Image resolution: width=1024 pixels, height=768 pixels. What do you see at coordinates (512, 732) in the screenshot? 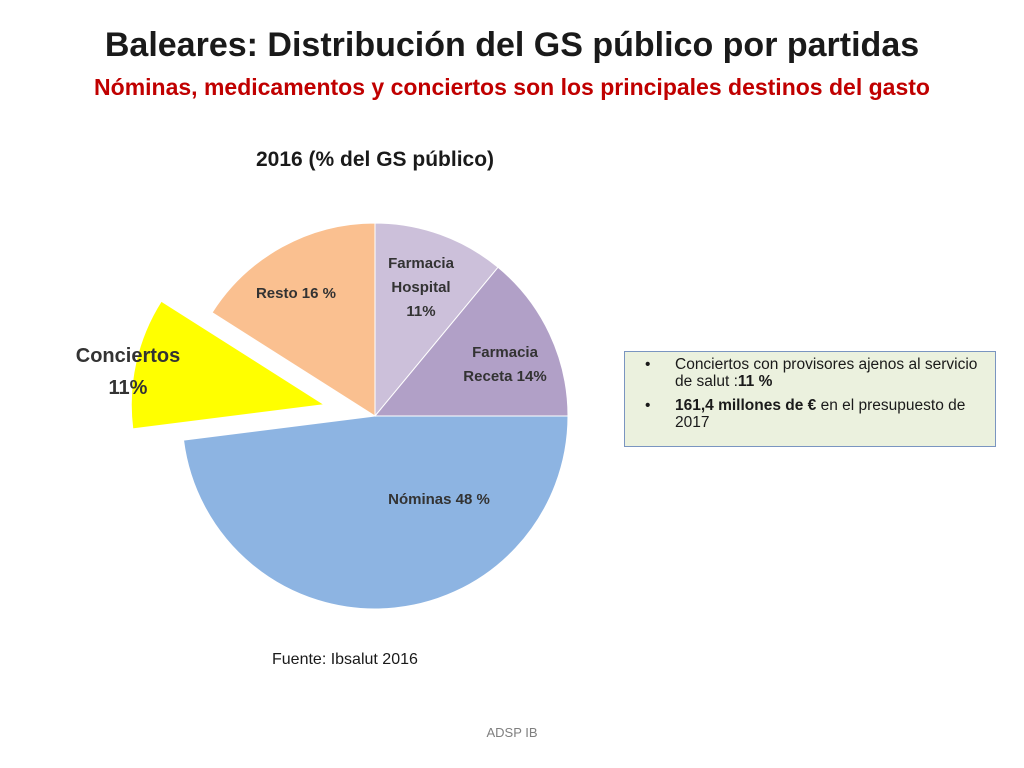
I see `footer-text: ADSP IB` at bounding box center [512, 732].